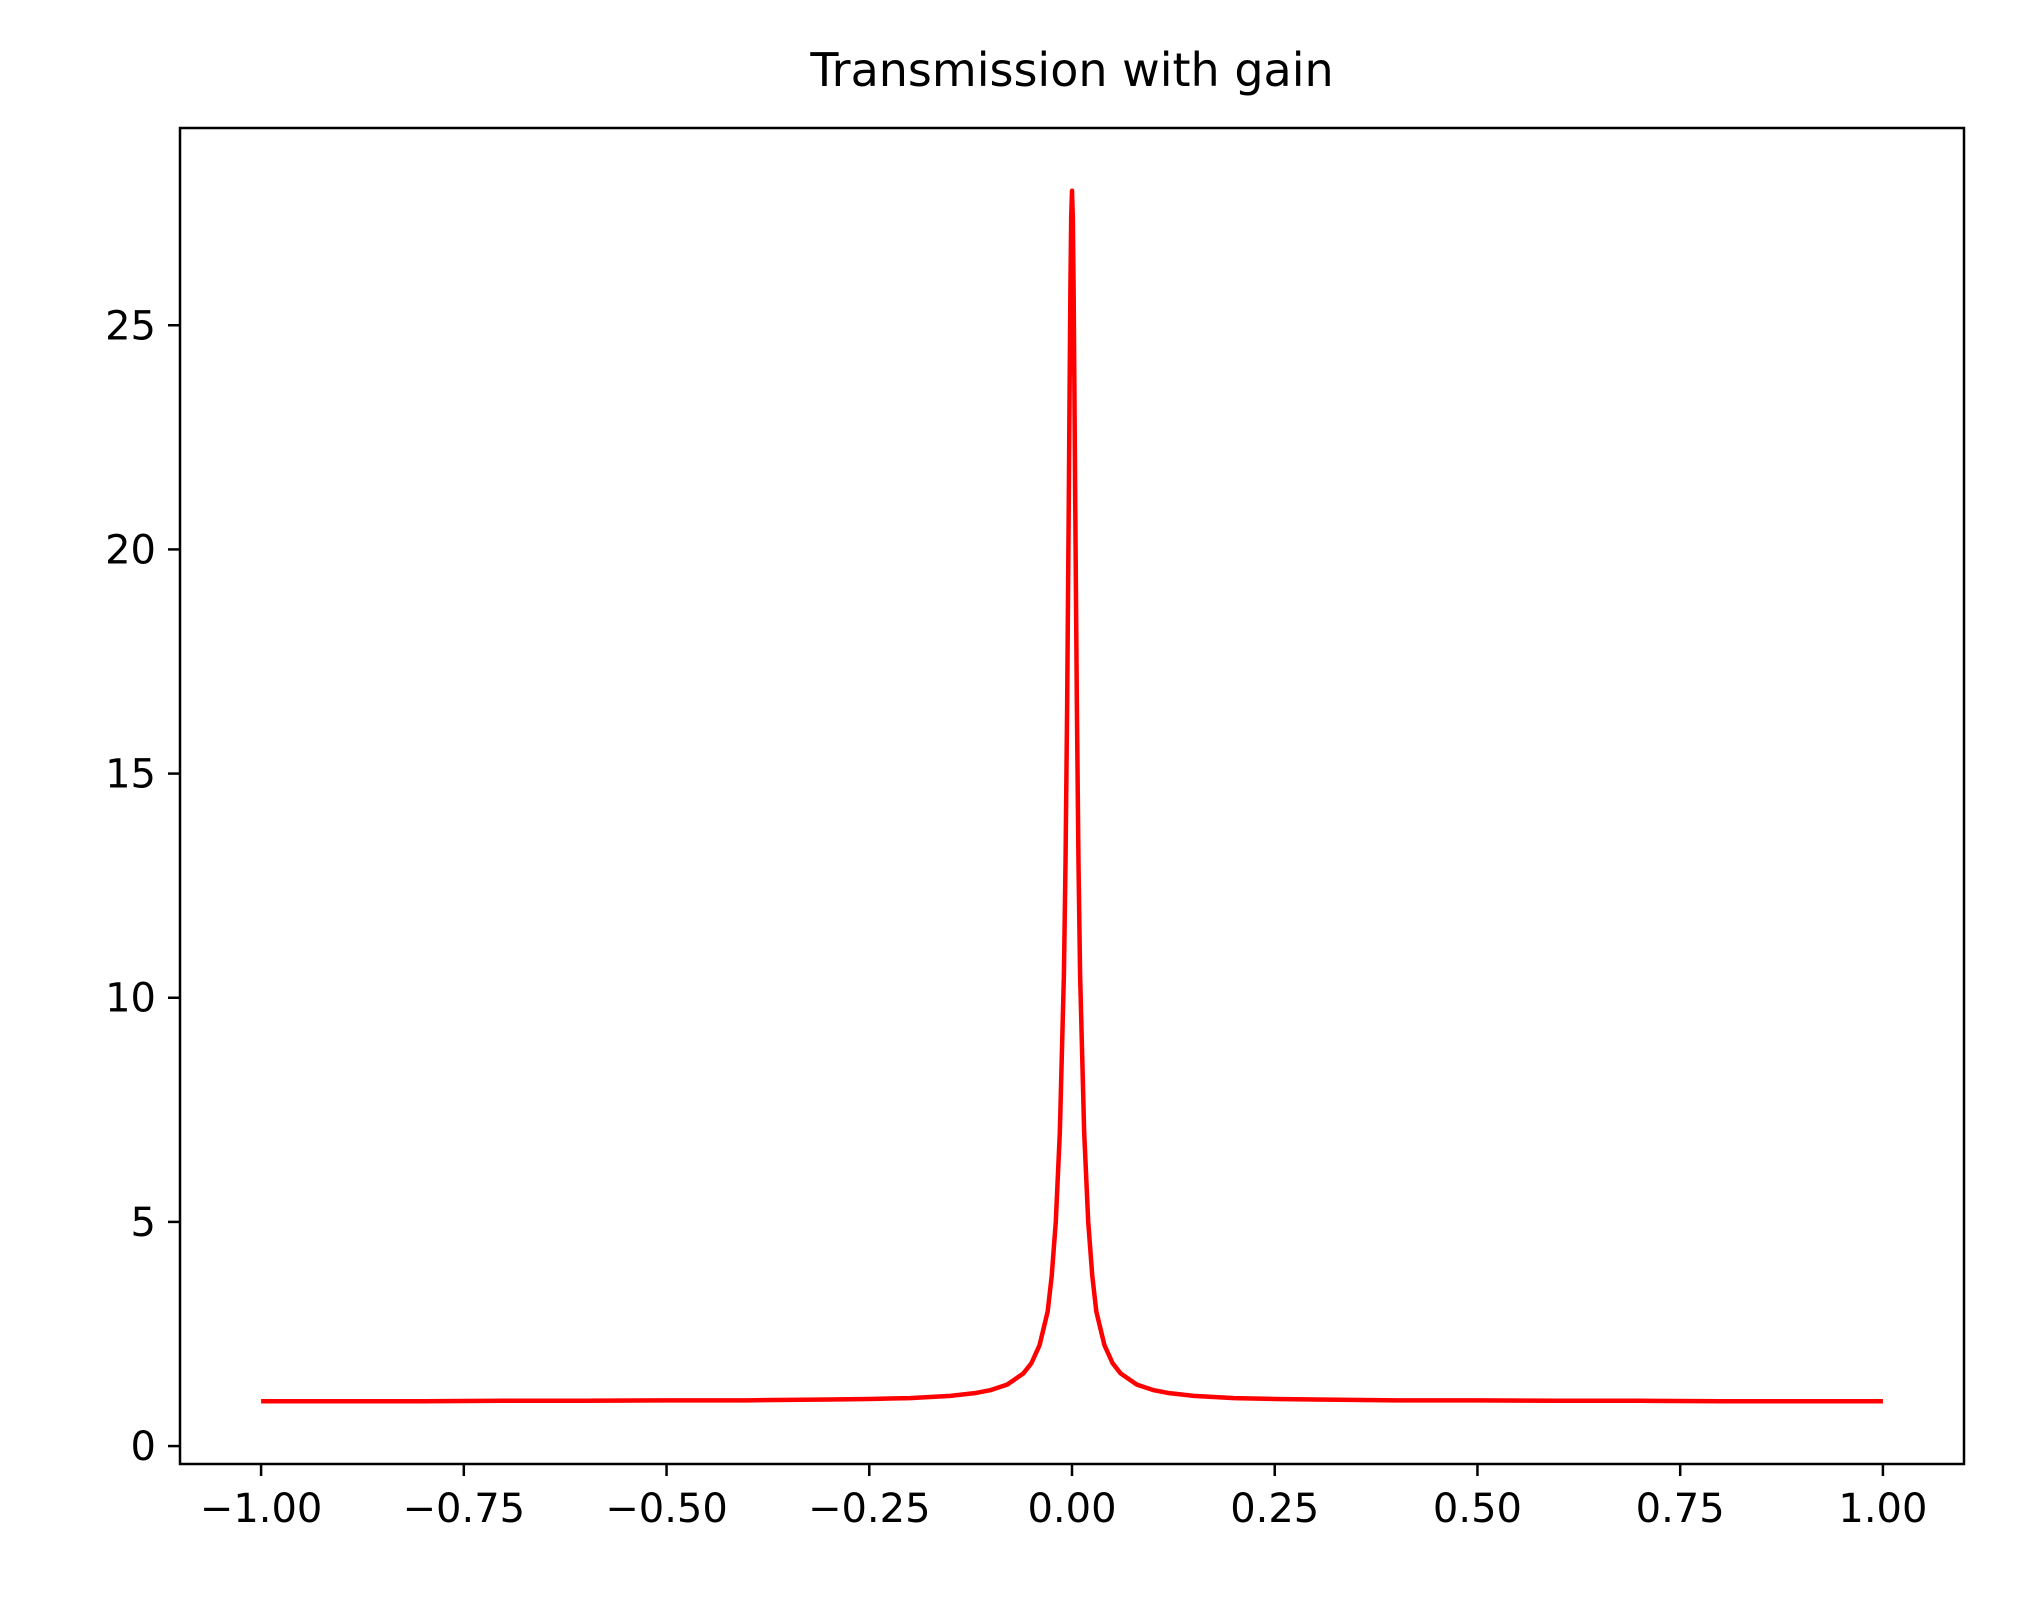 This screenshot has width=2028, height=1612. Describe the element at coordinates (1680, 1509) in the screenshot. I see `x-tick-label: 0.75` at that location.